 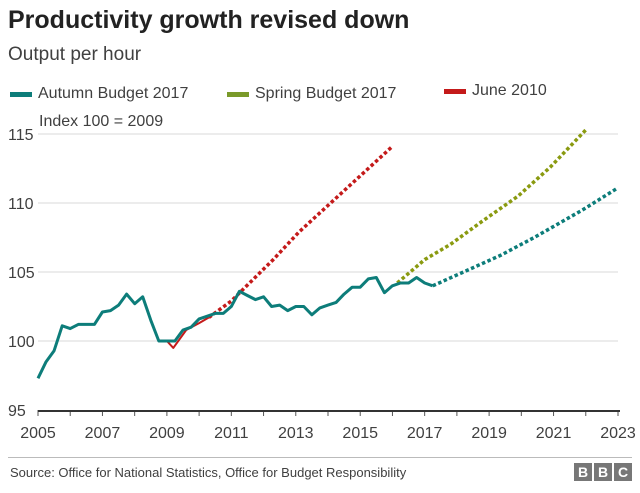 I want to click on legend-label: June 2010, so click(x=509, y=90).